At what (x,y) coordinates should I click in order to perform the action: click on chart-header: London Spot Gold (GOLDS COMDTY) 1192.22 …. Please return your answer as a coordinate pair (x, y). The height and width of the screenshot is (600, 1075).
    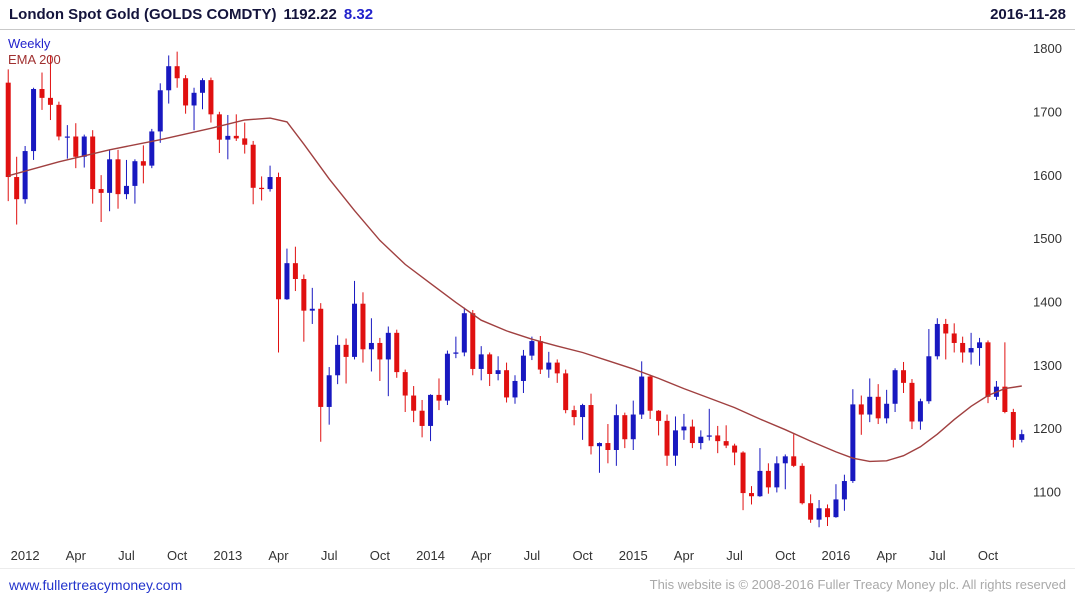
    Looking at the image, I should click on (537, 15).